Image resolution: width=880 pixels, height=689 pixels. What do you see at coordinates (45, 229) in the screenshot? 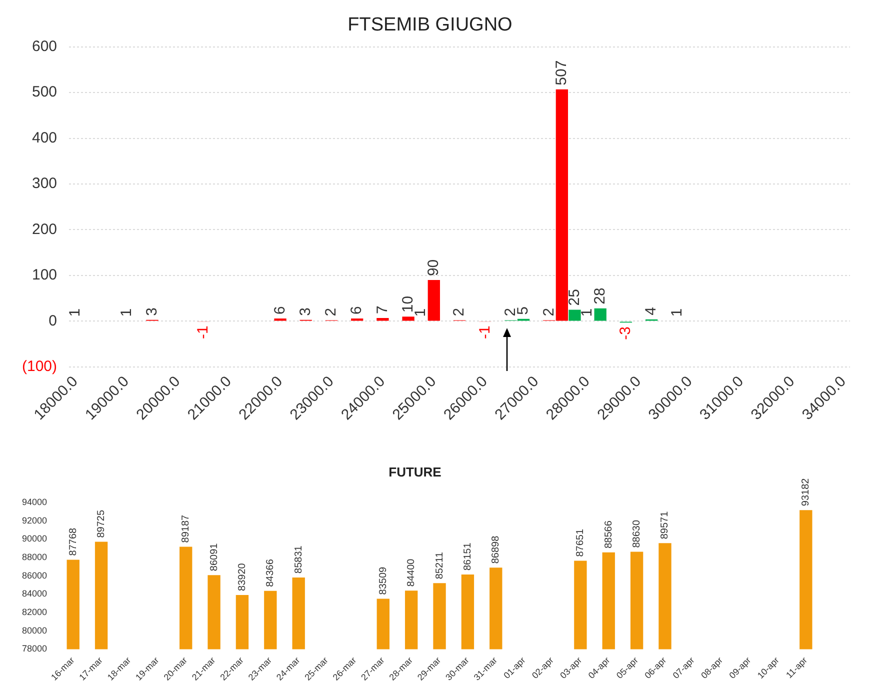
I see `y-tick-label: 200` at bounding box center [45, 229].